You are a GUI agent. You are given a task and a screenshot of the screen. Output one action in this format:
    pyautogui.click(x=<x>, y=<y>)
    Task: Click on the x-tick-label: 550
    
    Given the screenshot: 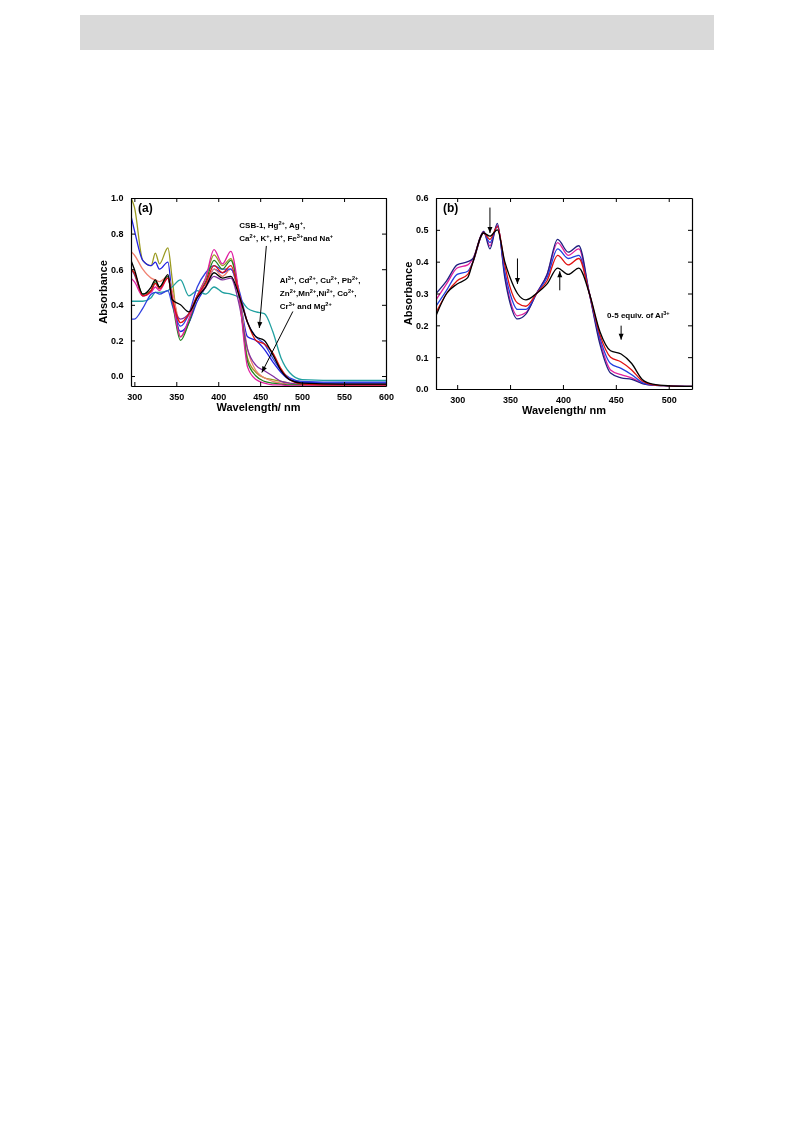 What is the action you would take?
    pyautogui.click(x=345, y=396)
    